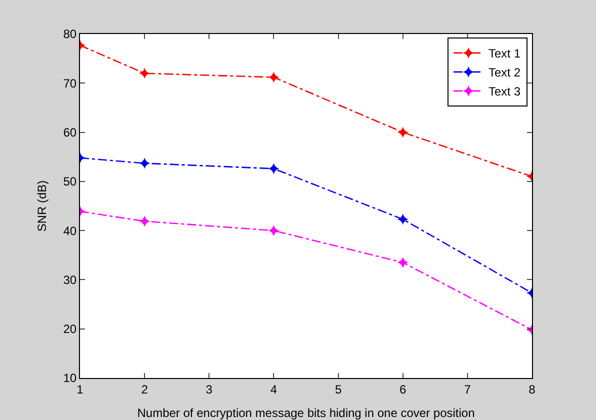 The image size is (596, 420). I want to click on y-tick-label: 60, so click(70, 132).